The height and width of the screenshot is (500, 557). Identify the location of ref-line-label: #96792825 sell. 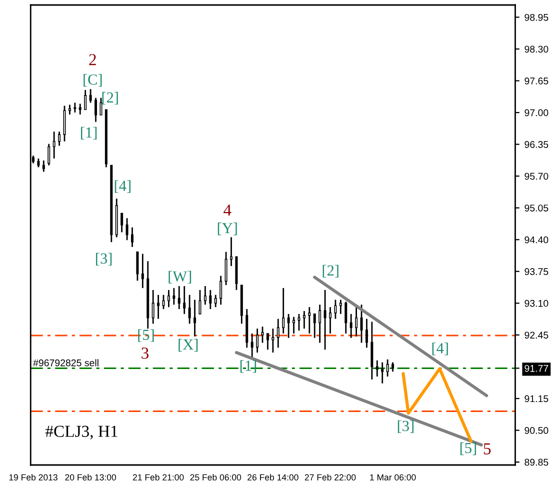
(65, 362).